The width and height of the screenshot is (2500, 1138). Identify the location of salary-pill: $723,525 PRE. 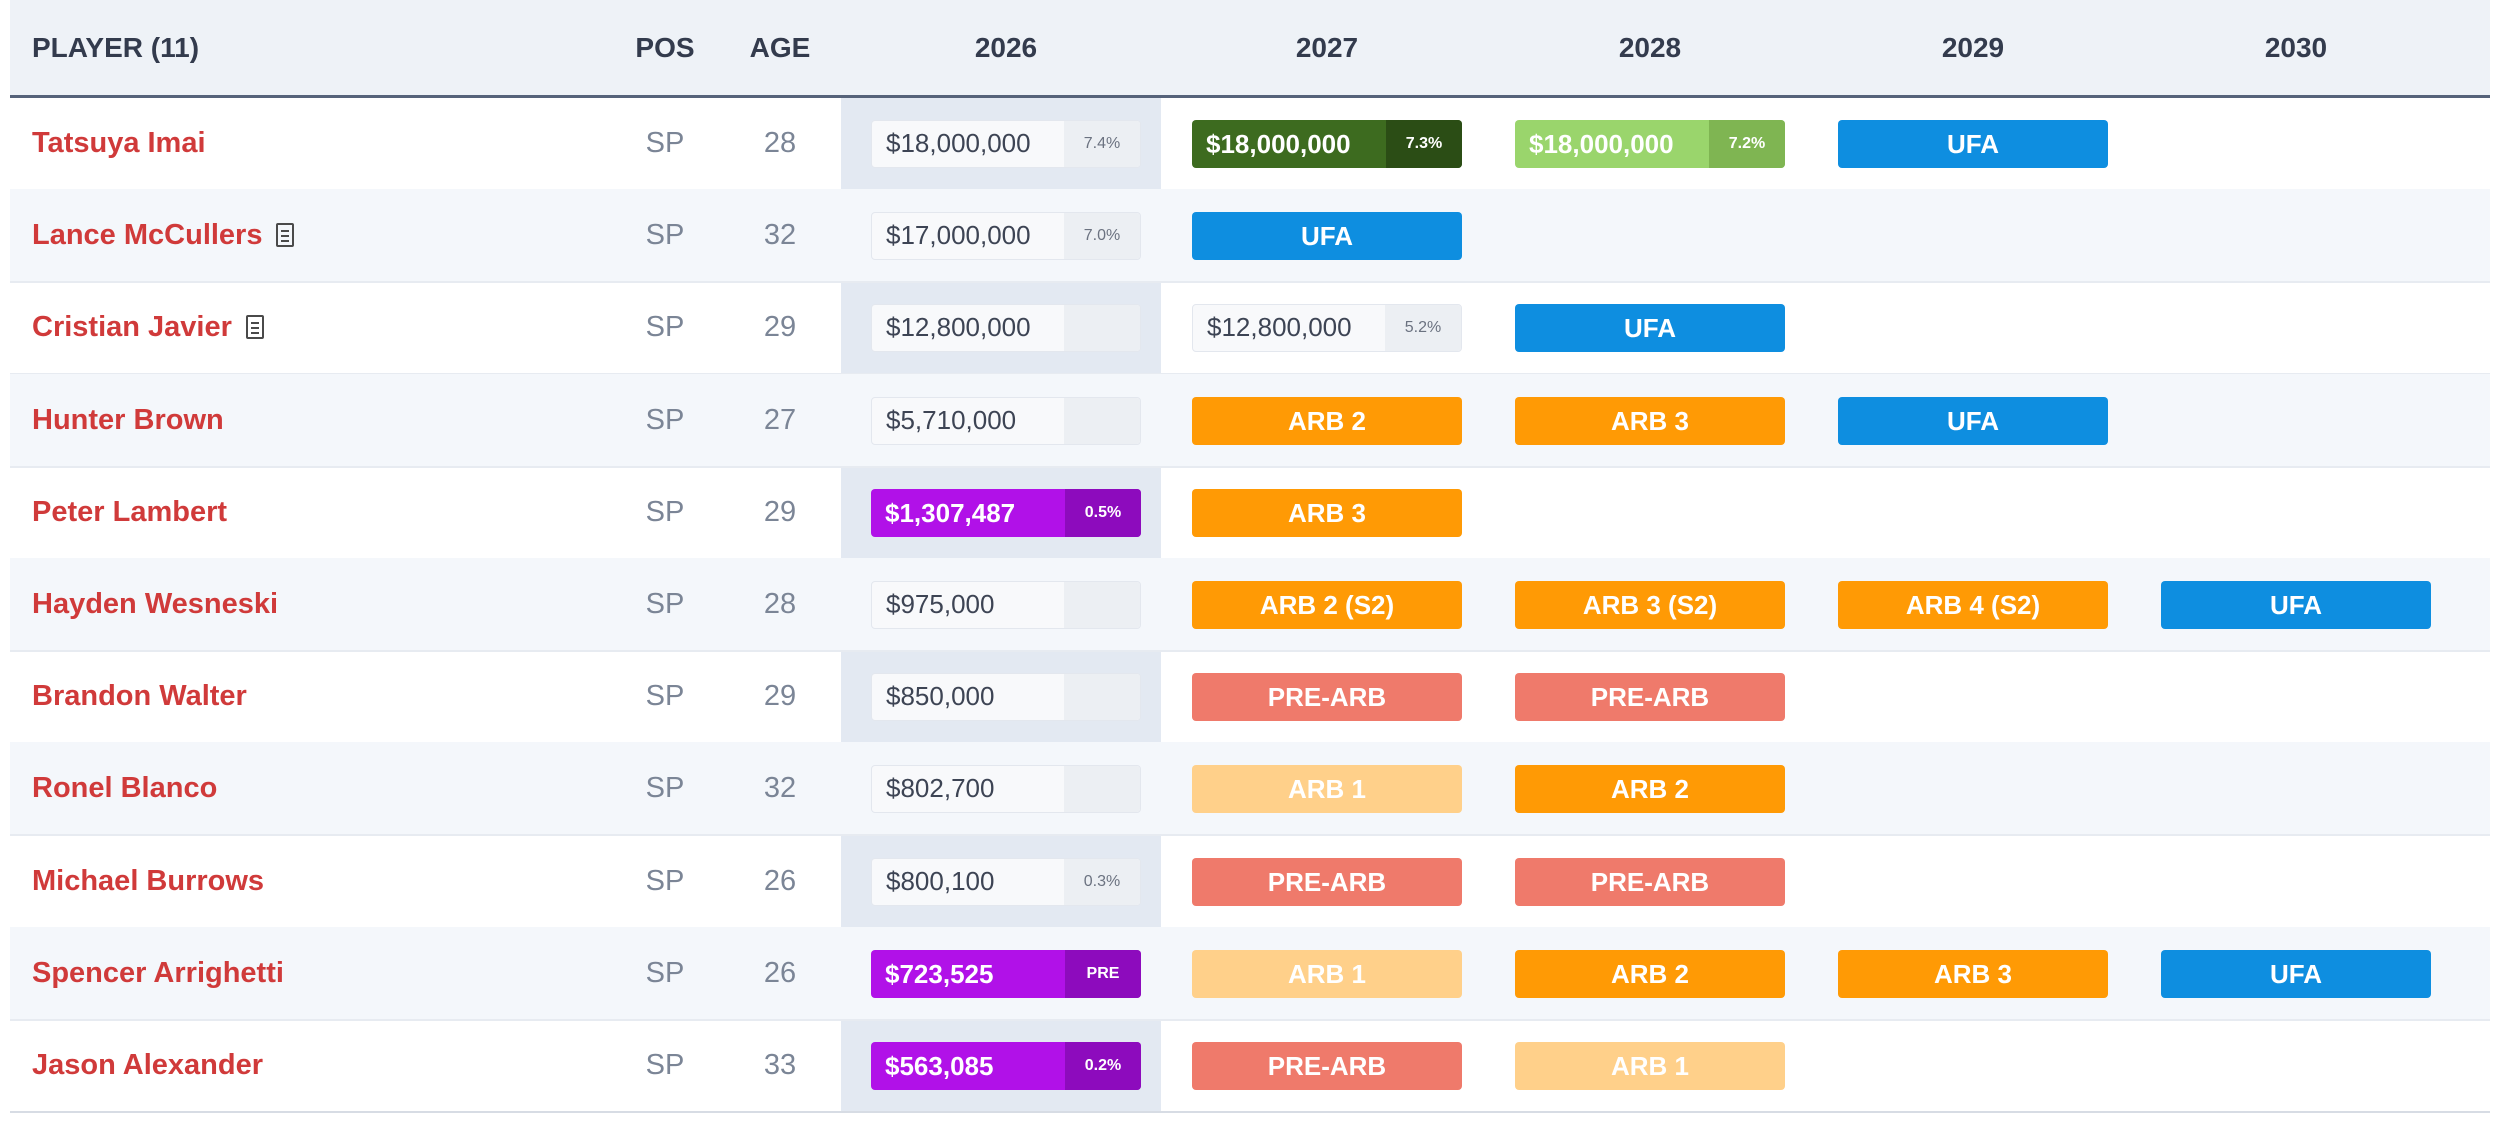
(1006, 973).